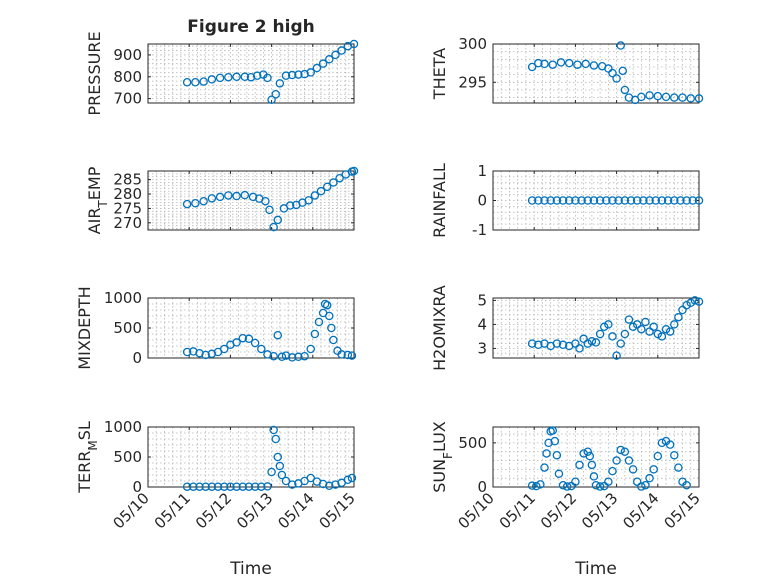  I want to click on y-tick-label: 3, so click(482, 348).